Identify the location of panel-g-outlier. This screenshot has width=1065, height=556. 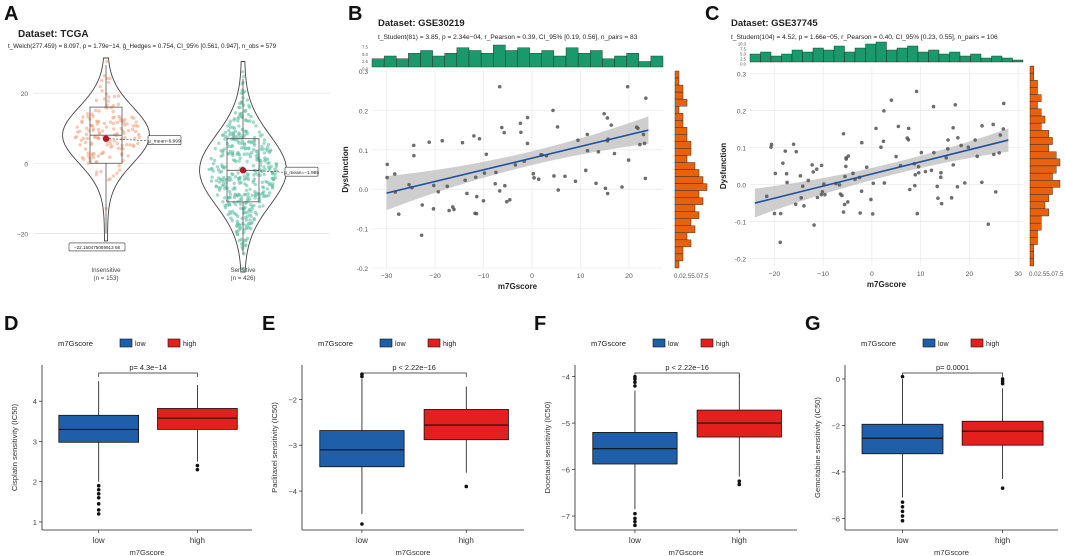
(902, 502).